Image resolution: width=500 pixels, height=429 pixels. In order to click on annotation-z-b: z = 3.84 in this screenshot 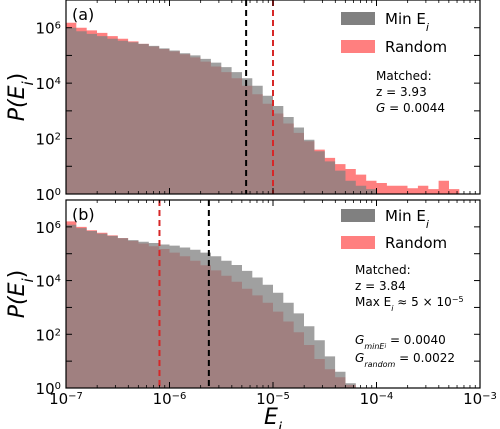, I will do `click(380, 286)`.